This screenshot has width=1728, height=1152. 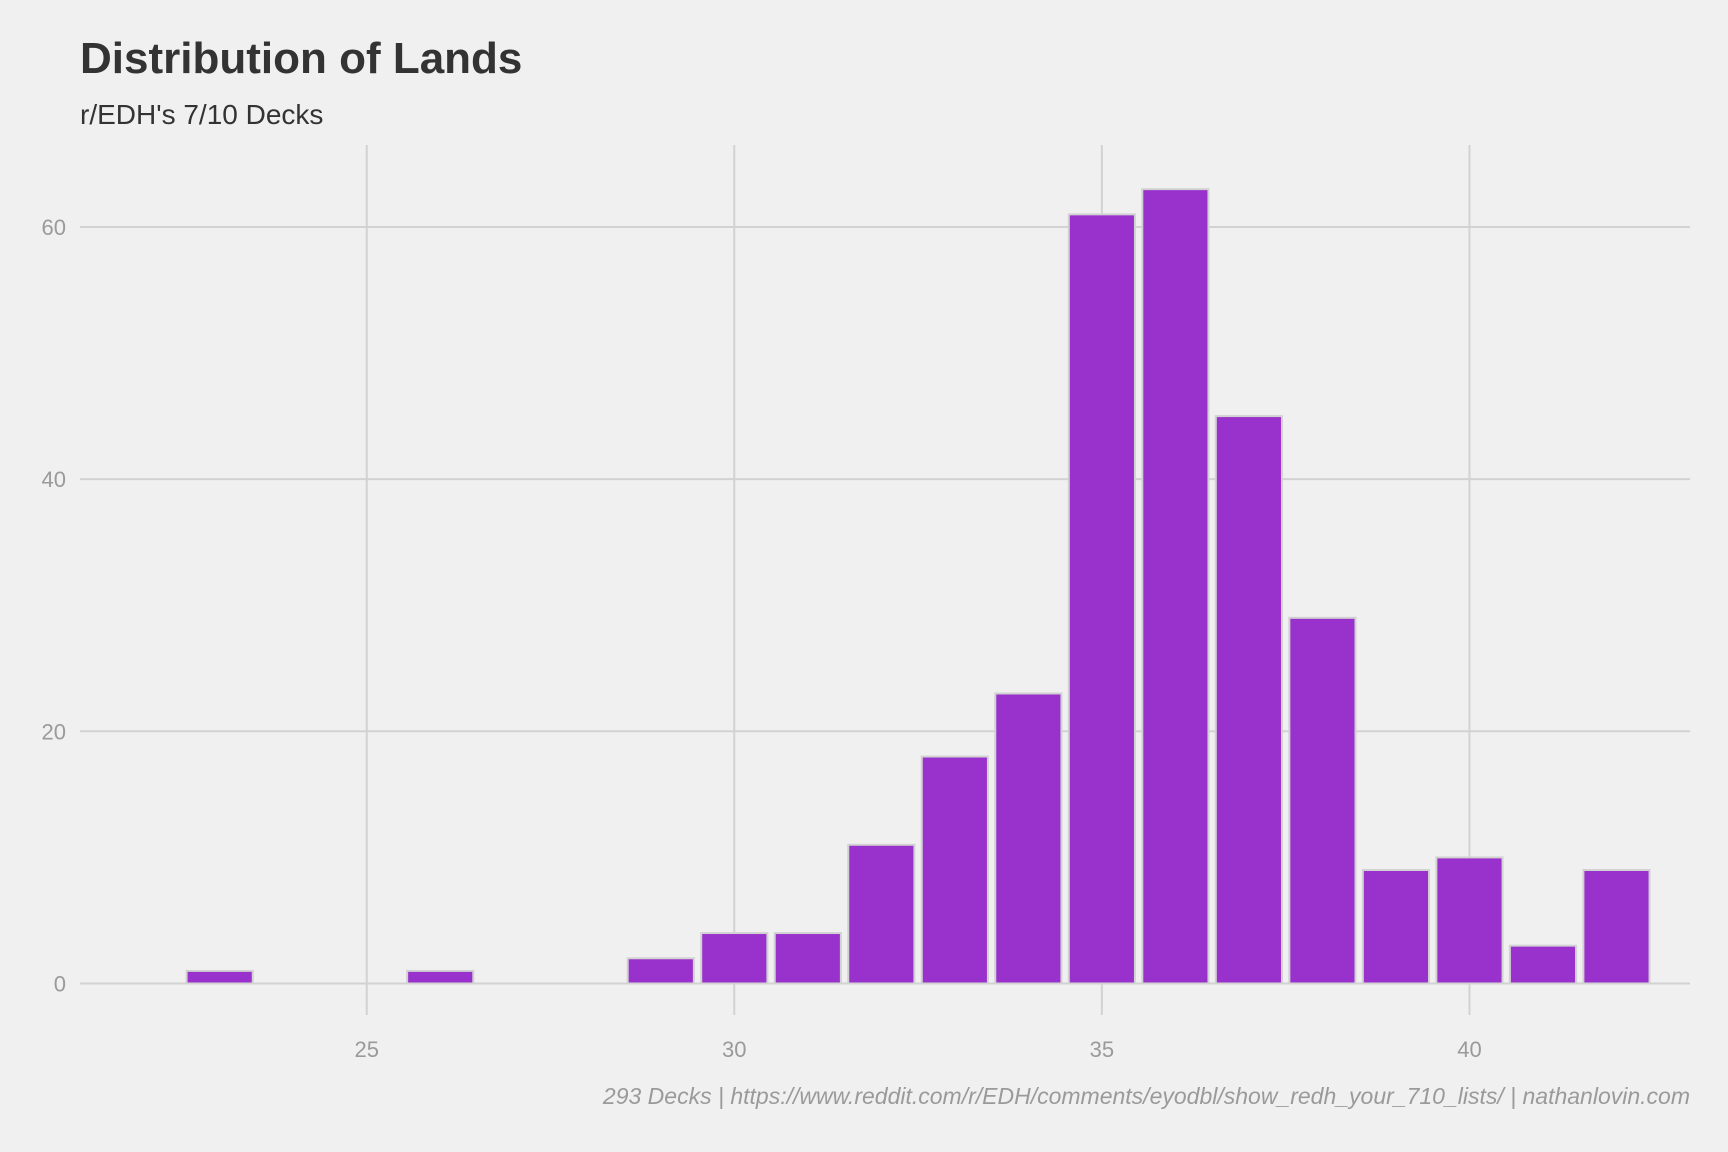 What do you see at coordinates (734, 1049) in the screenshot?
I see `x-tick-label: 30` at bounding box center [734, 1049].